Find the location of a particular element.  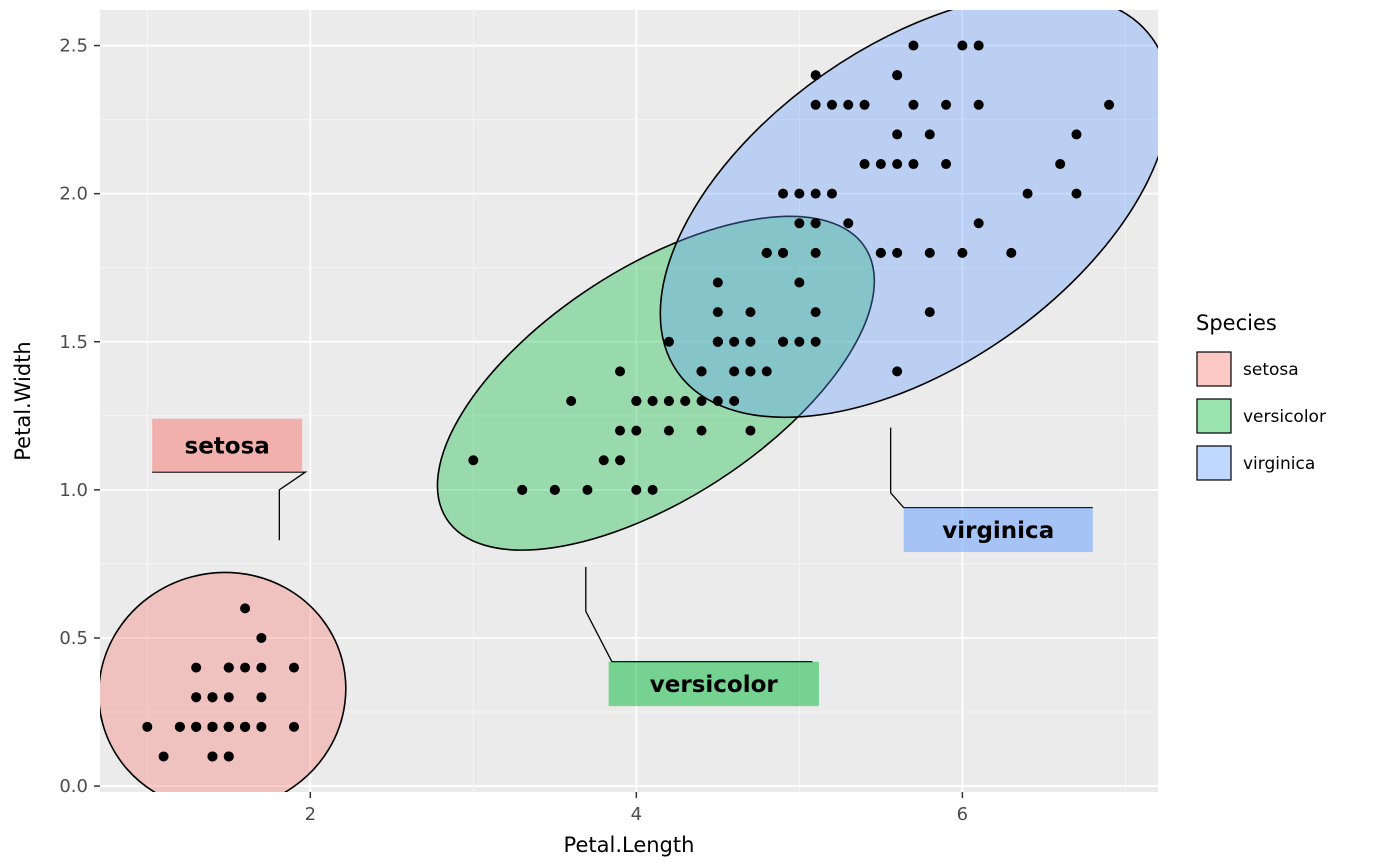

x-tick-label: 6 is located at coordinates (962, 814).